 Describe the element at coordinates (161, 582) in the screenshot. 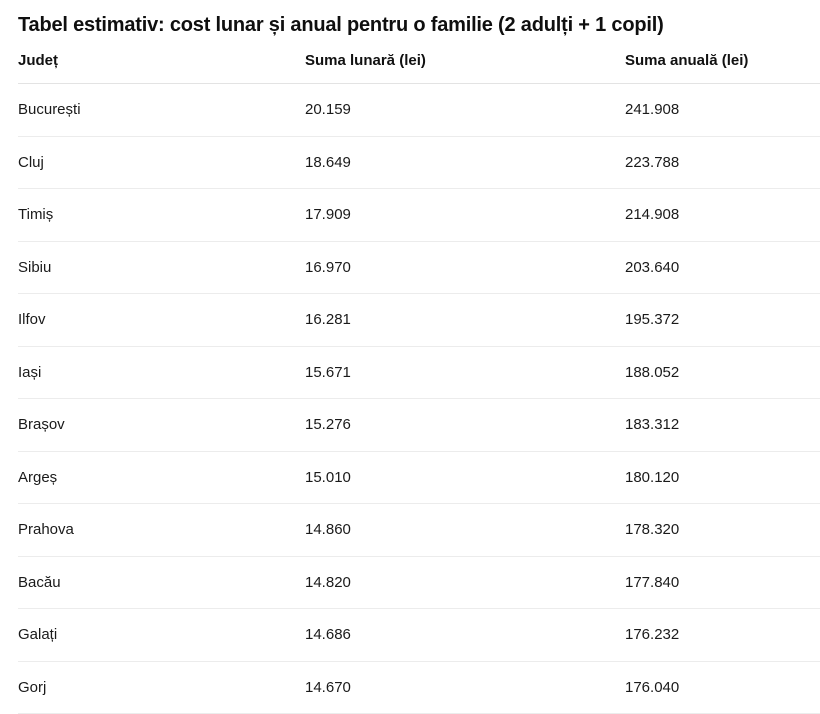

I see `county-cell: Bacău` at that location.